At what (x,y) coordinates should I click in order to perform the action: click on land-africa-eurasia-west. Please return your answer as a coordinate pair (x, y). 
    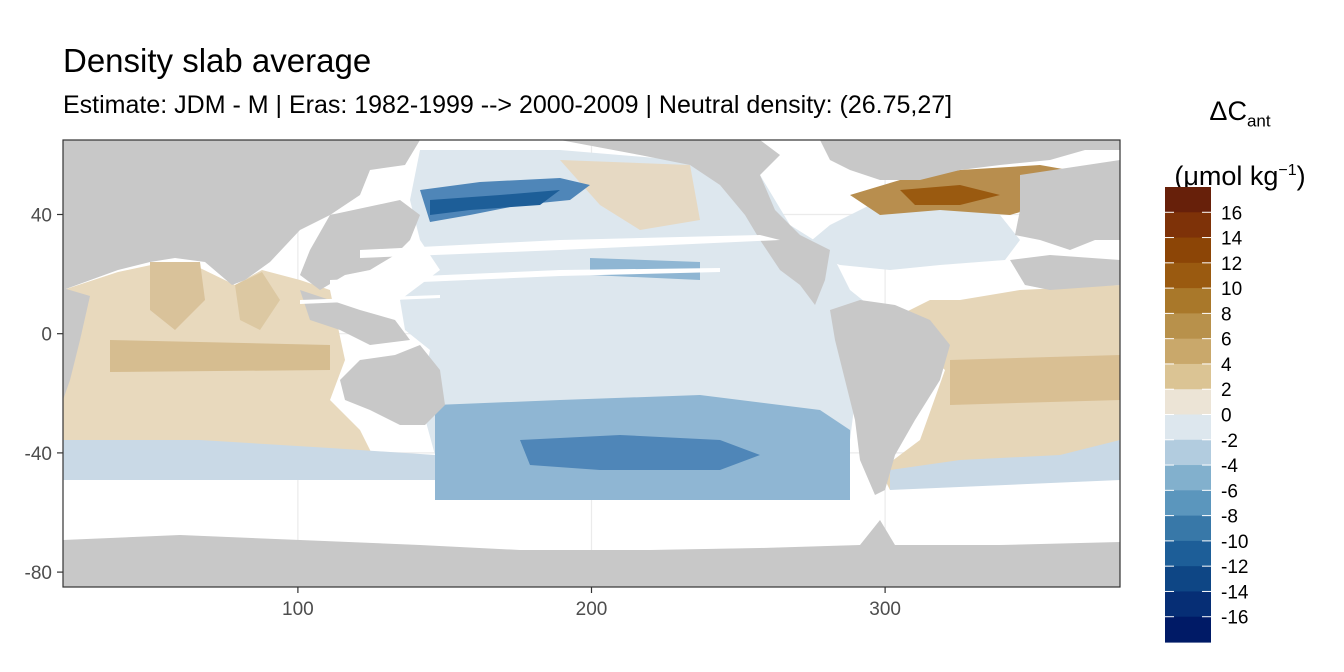
    Looking at the image, I should click on (241, 215).